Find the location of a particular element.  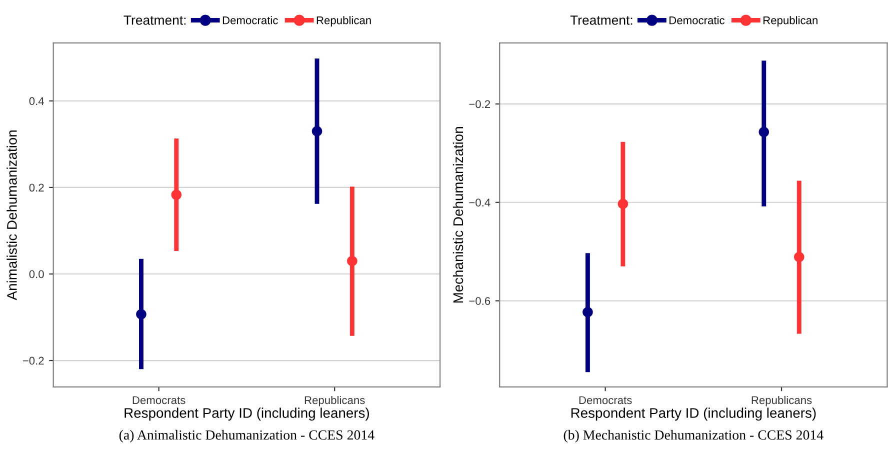

y-tick-label: −0.6 is located at coordinates (479, 301).